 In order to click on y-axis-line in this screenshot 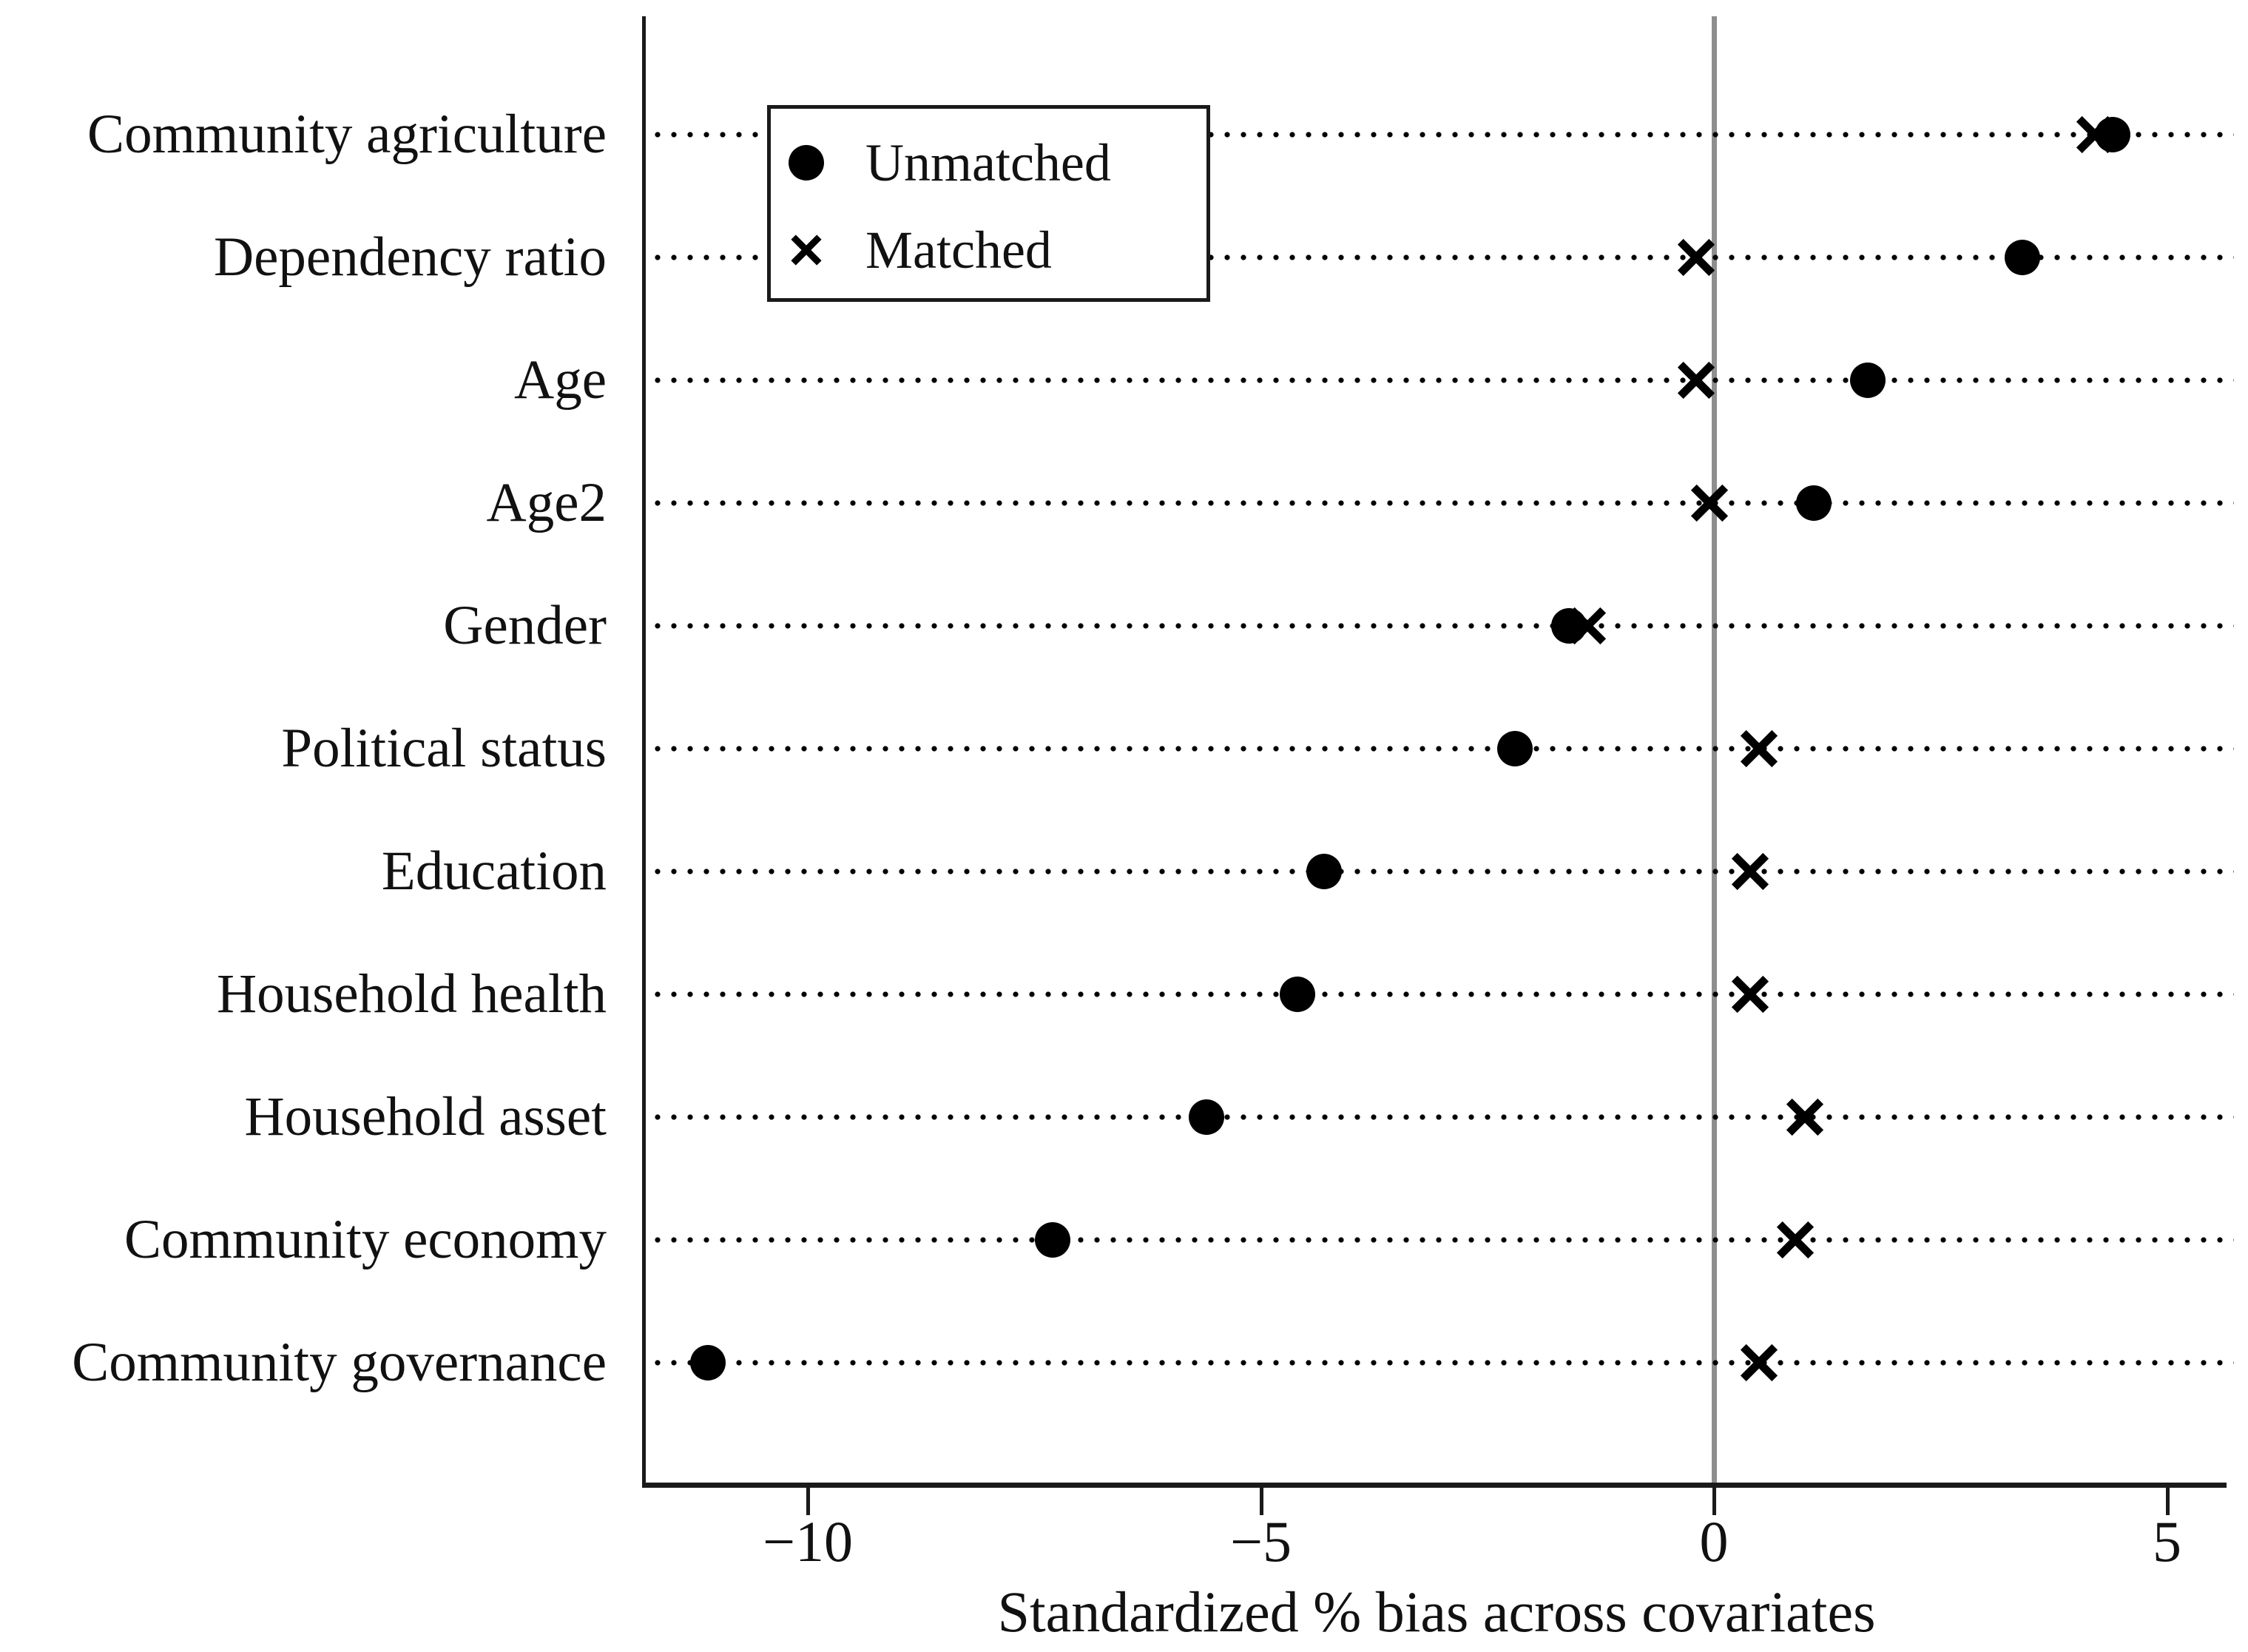, I will do `click(644, 750)`.